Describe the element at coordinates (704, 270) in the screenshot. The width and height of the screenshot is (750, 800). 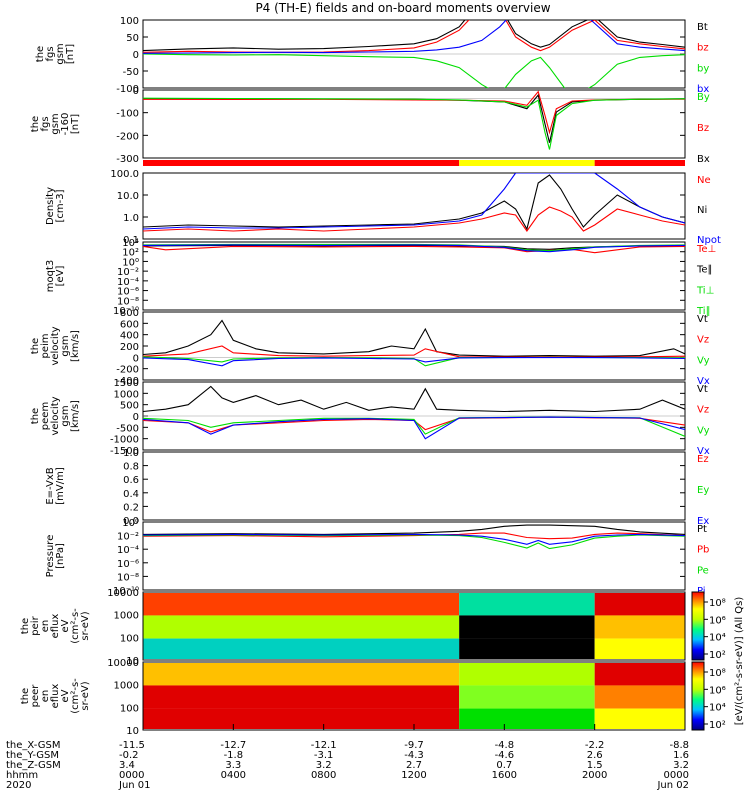
I see `legend-entry: Te∥` at that location.